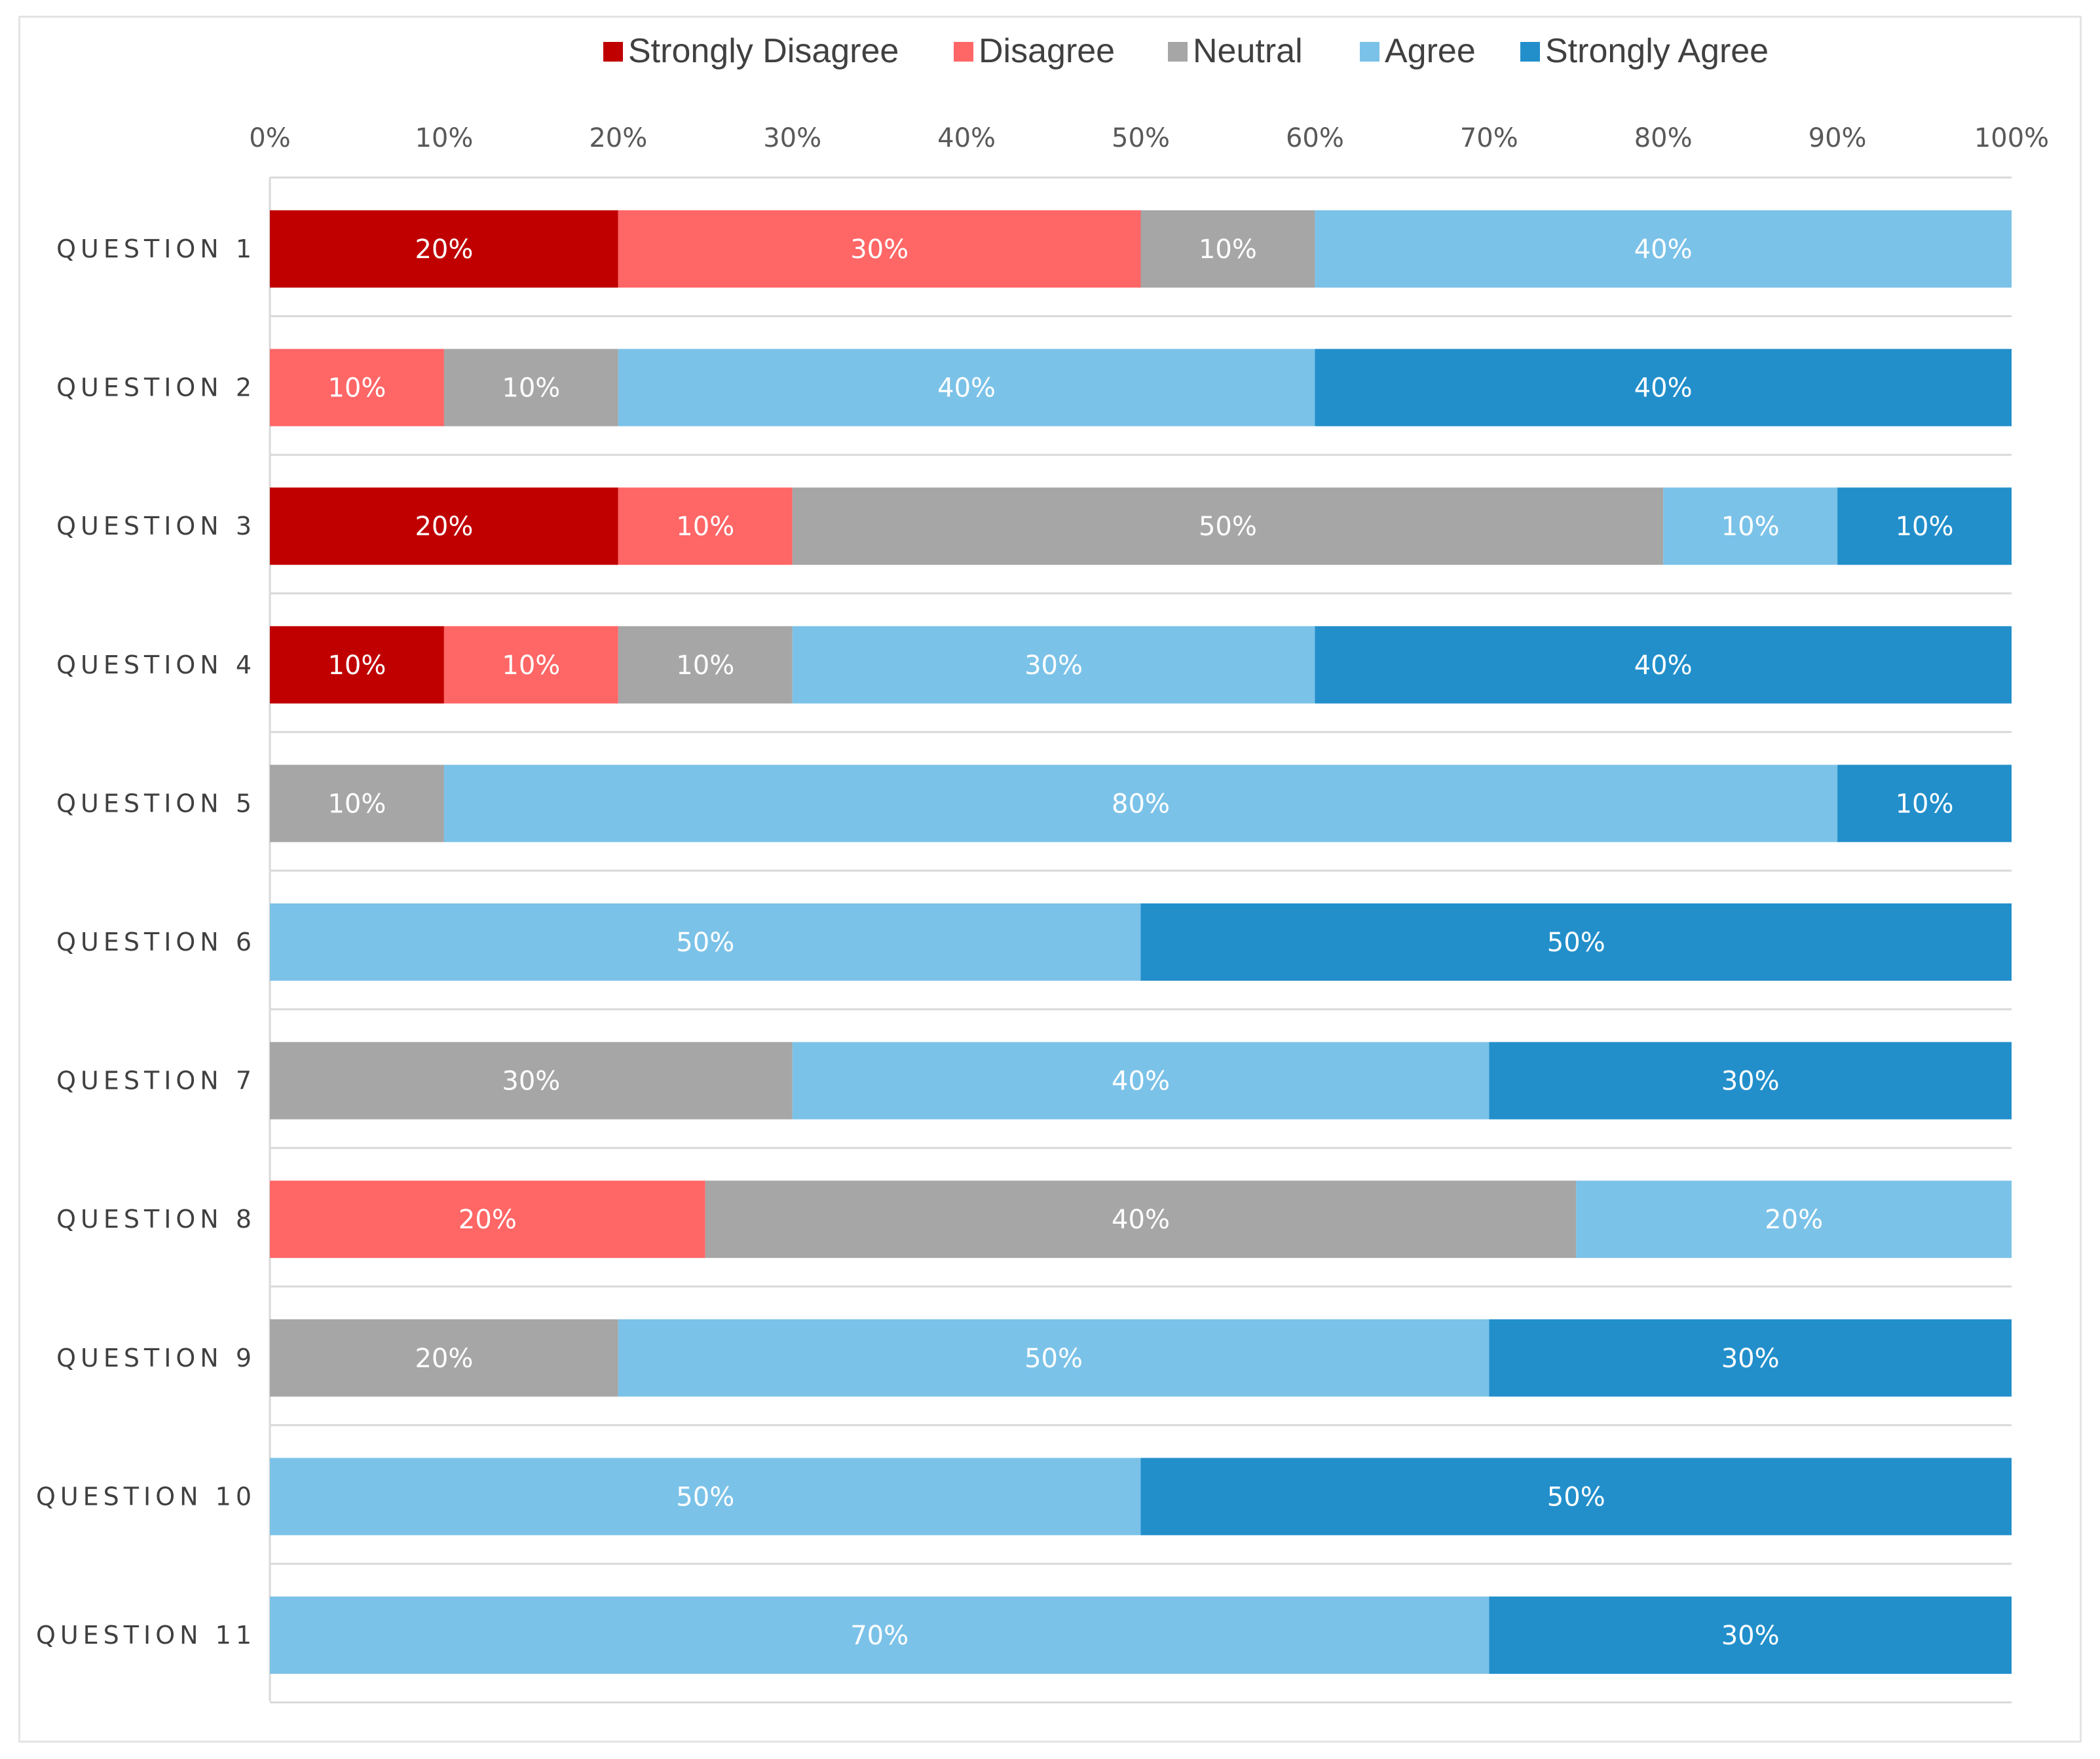 The image size is (2100, 1759). I want to click on category-label: QUESTION 10, so click(146, 1496).